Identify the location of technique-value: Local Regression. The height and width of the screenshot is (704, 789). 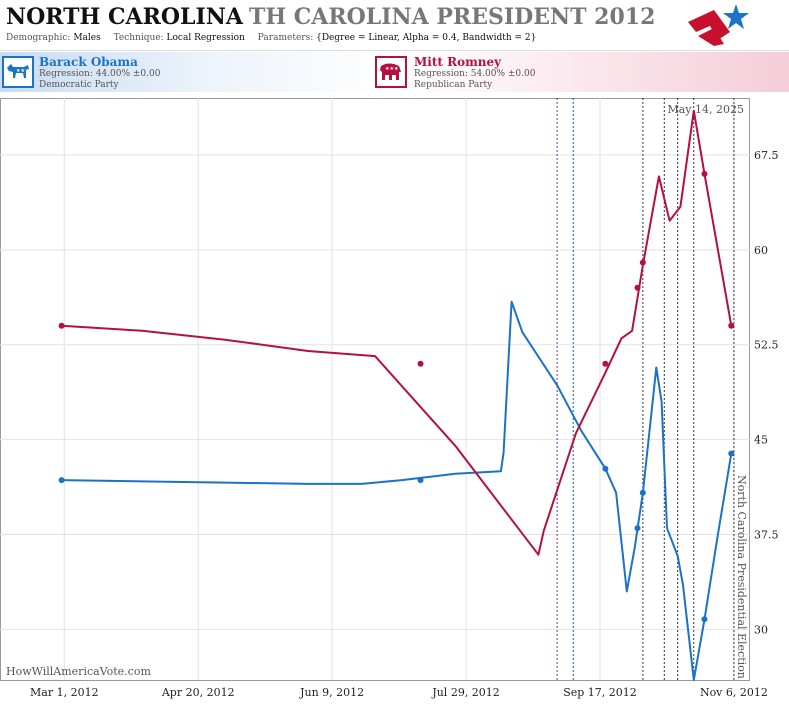
(205, 38).